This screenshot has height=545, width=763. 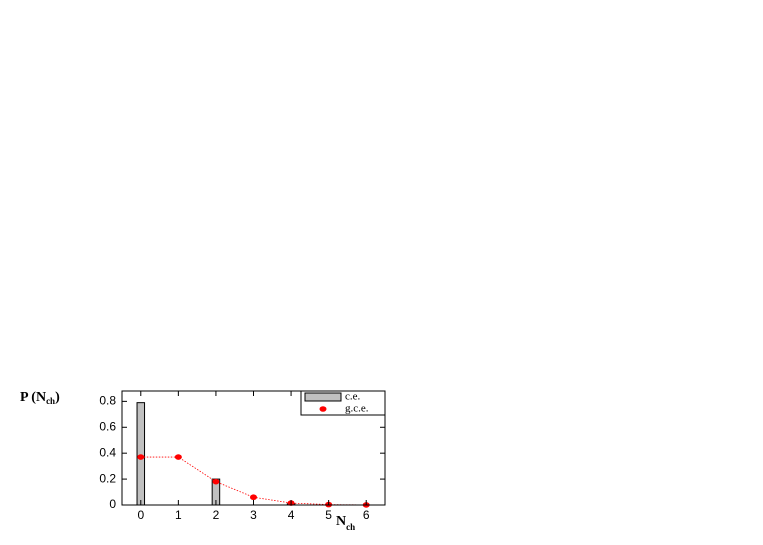 I want to click on x-label-sub: ch, so click(x=350, y=527).